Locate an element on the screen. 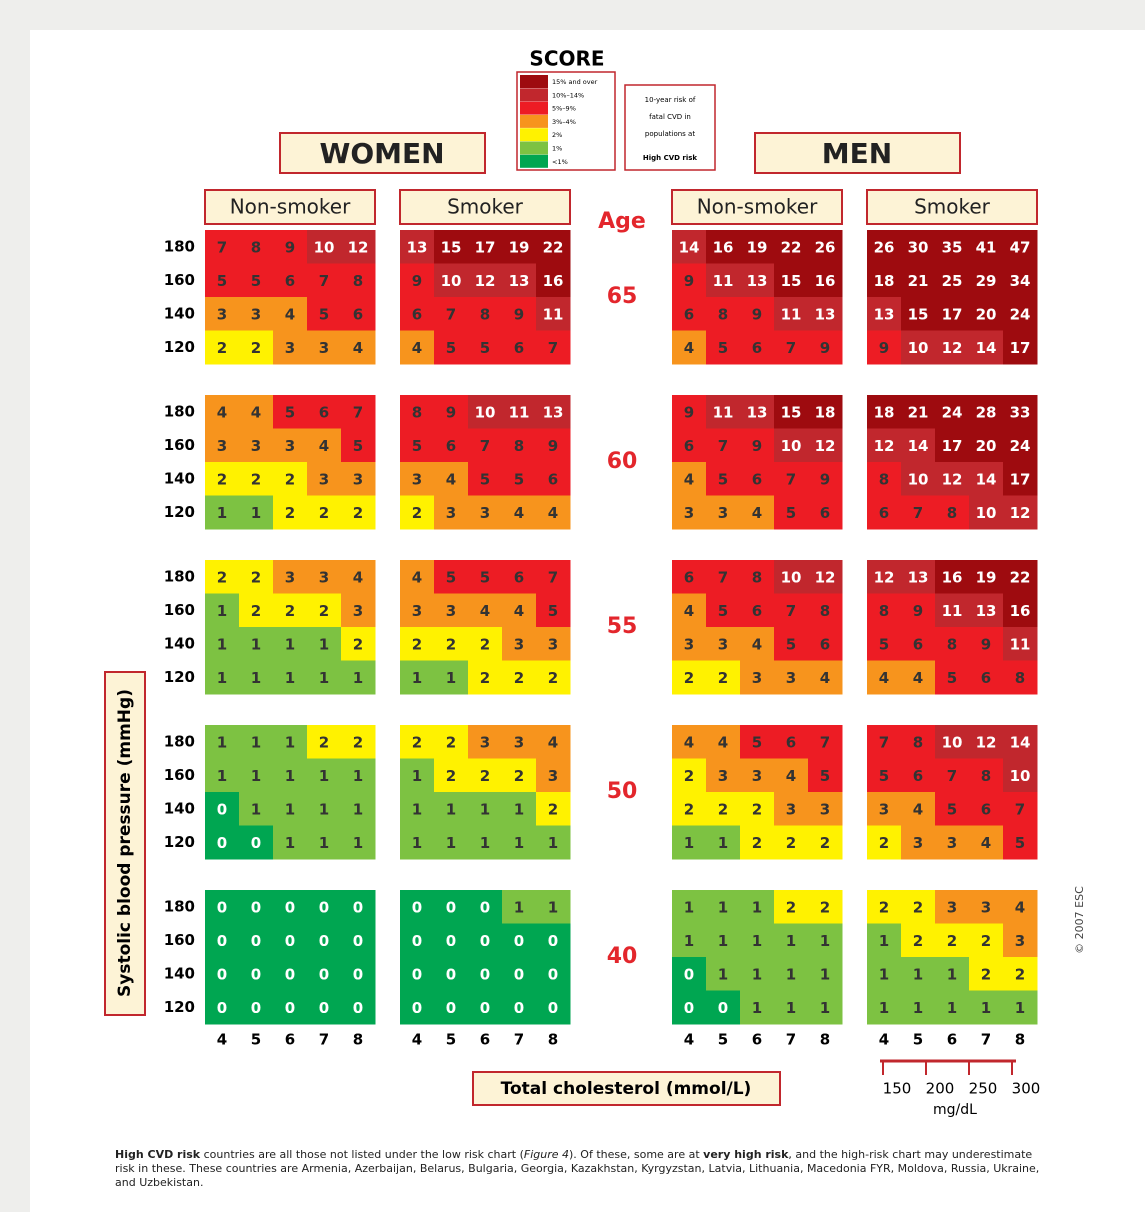 The height and width of the screenshot is (1212, 1145). cholesterol-tick: 8 is located at coordinates (825, 1040).